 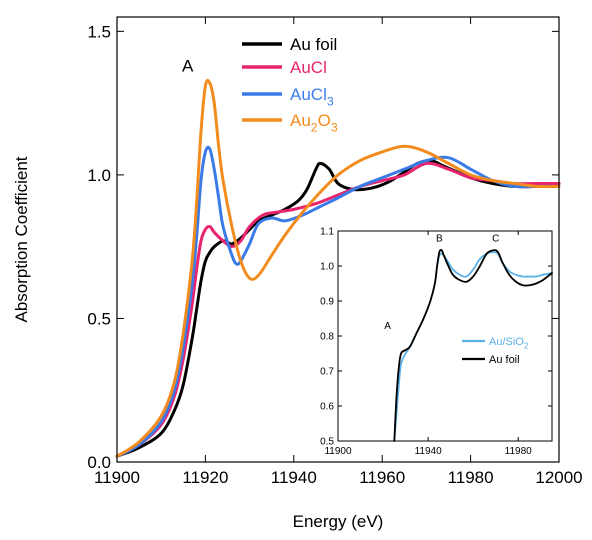 What do you see at coordinates (99, 318) in the screenshot?
I see `main-y-tick-label: 0.5` at bounding box center [99, 318].